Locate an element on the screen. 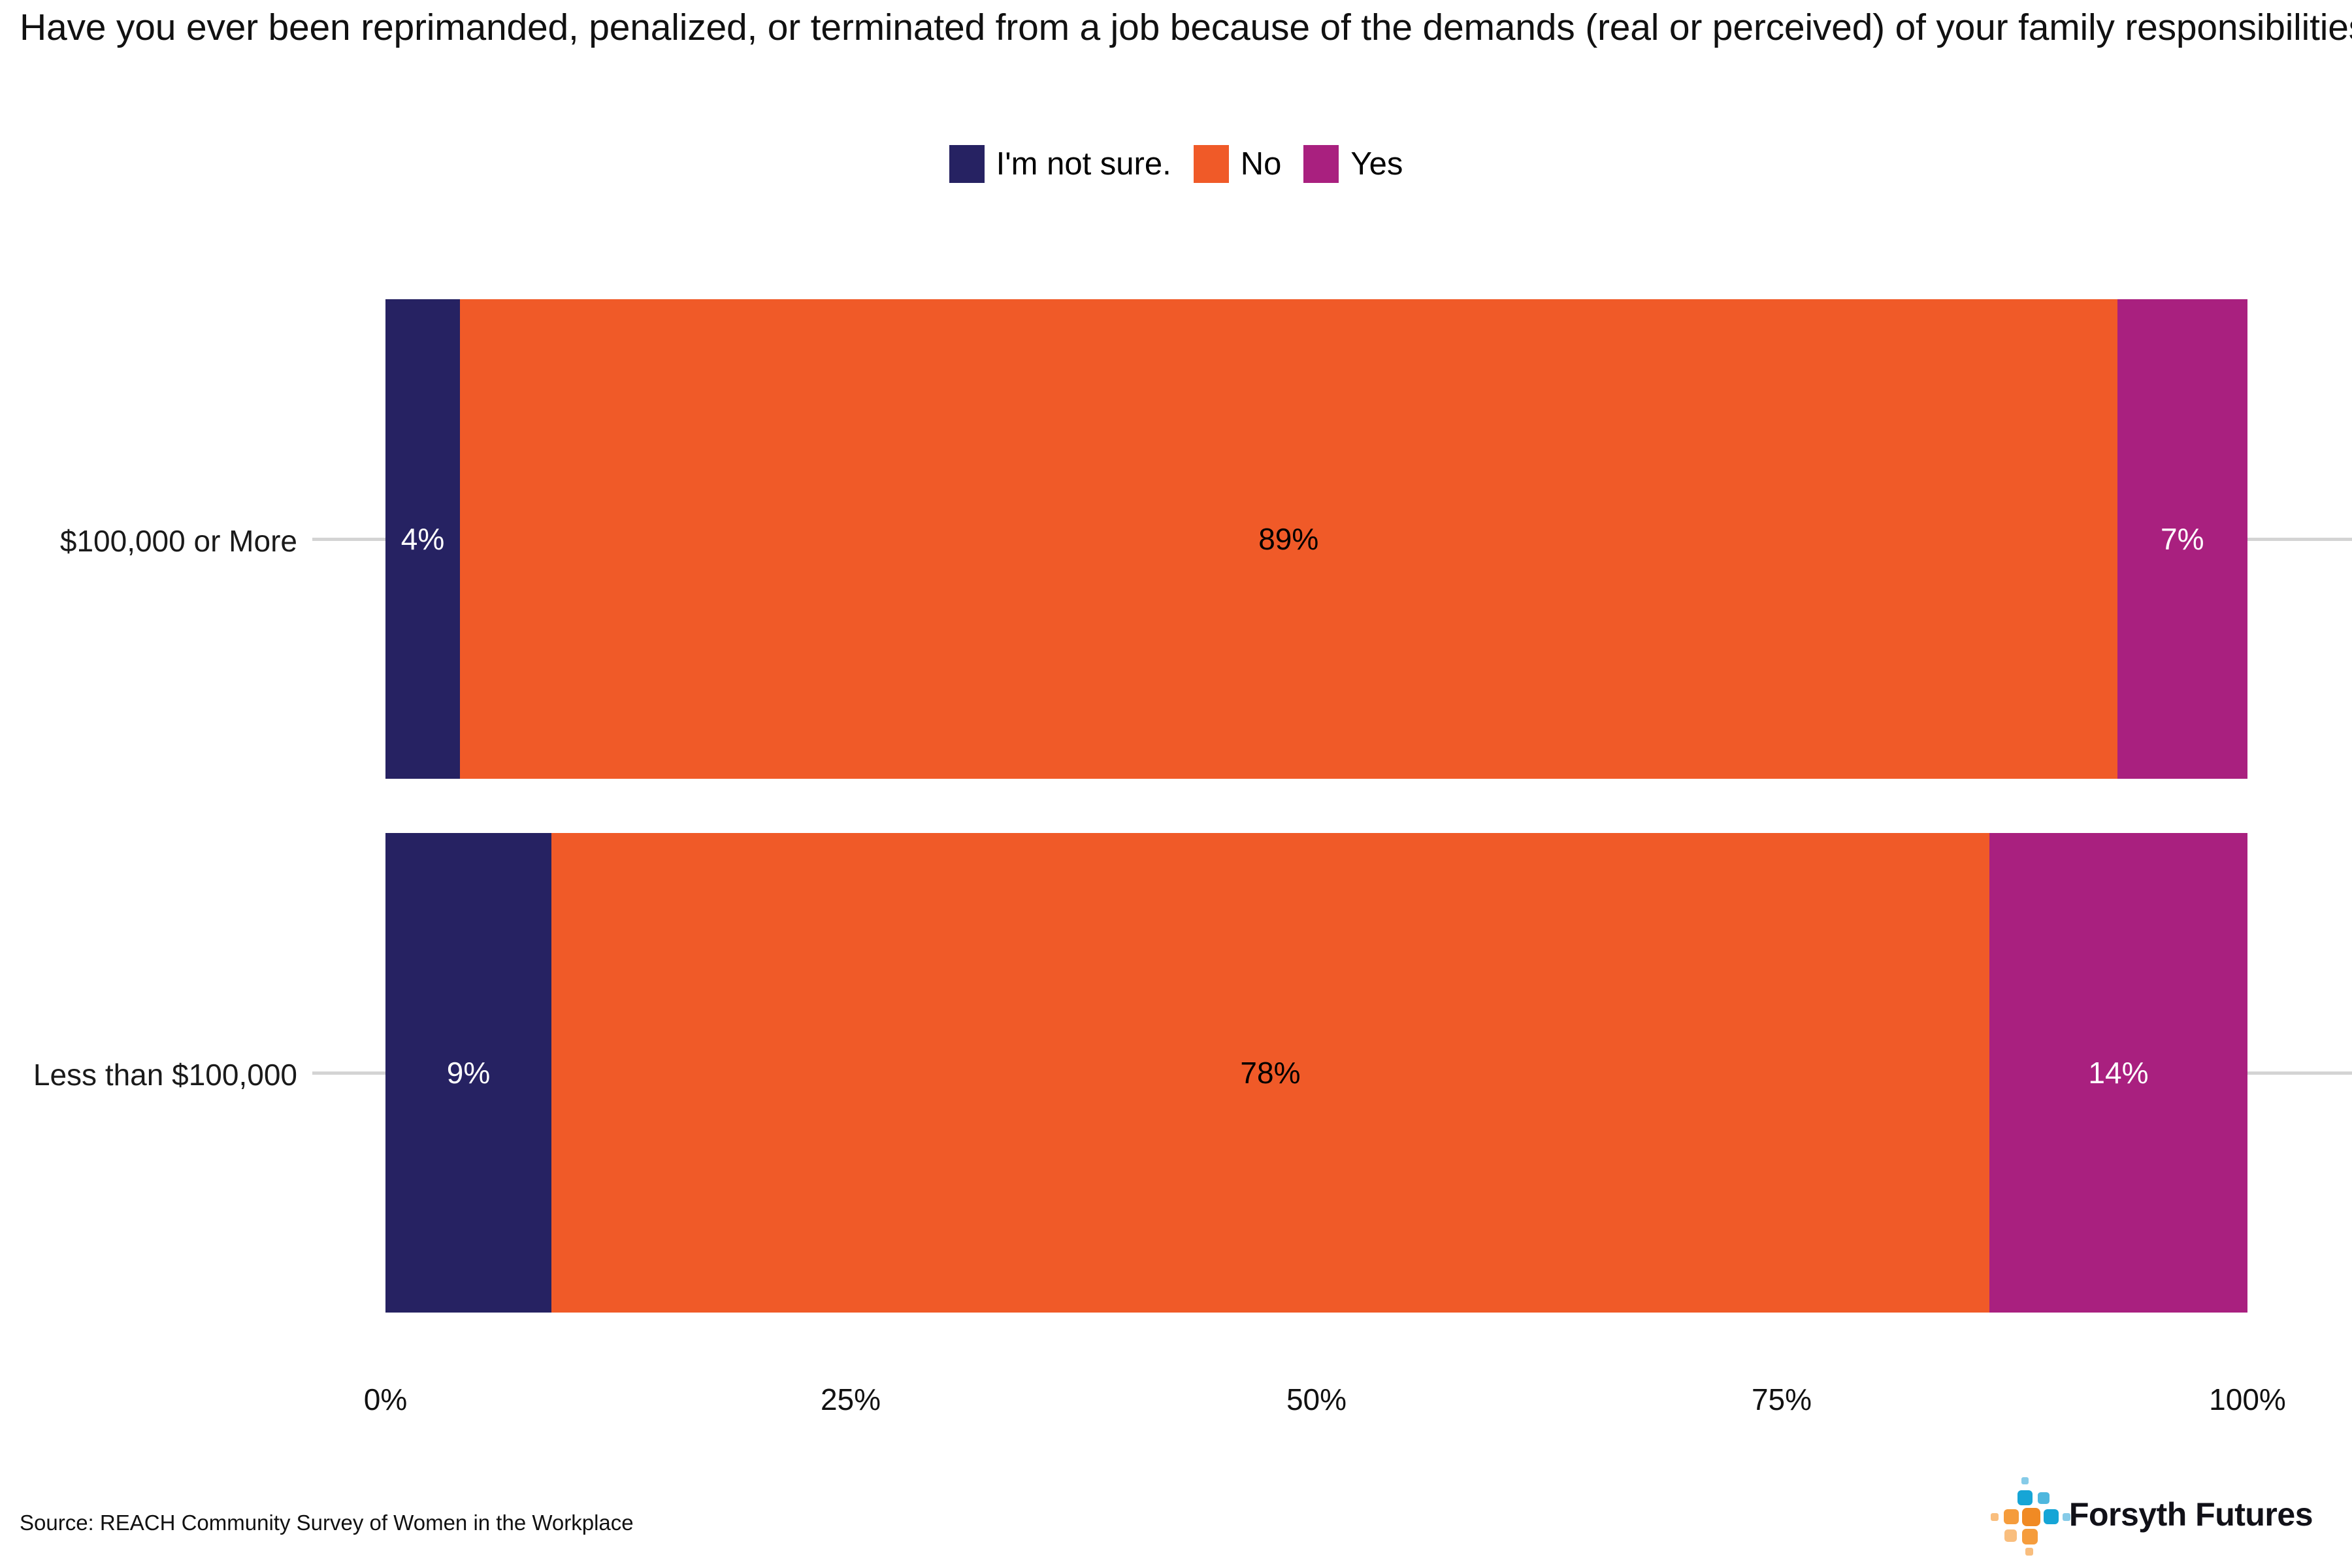 Image resolution: width=2352 pixels, height=1568 pixels. legend-item-yes: Yes is located at coordinates (1353, 164).